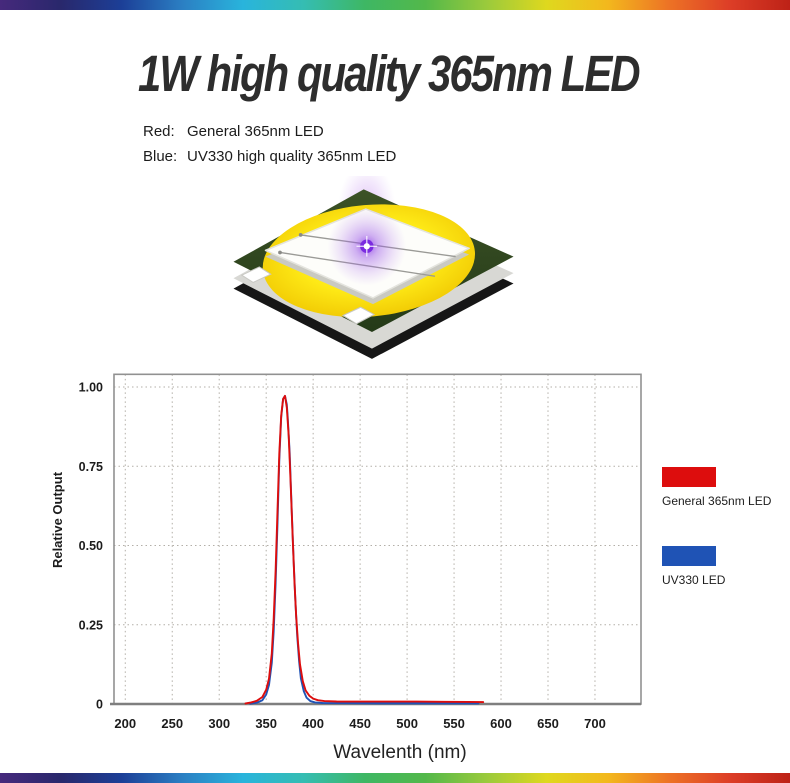 This screenshot has height=783, width=790. Describe the element at coordinates (726, 566) in the screenshot. I see `legend-item-uv330-led: UV330 LED` at that location.